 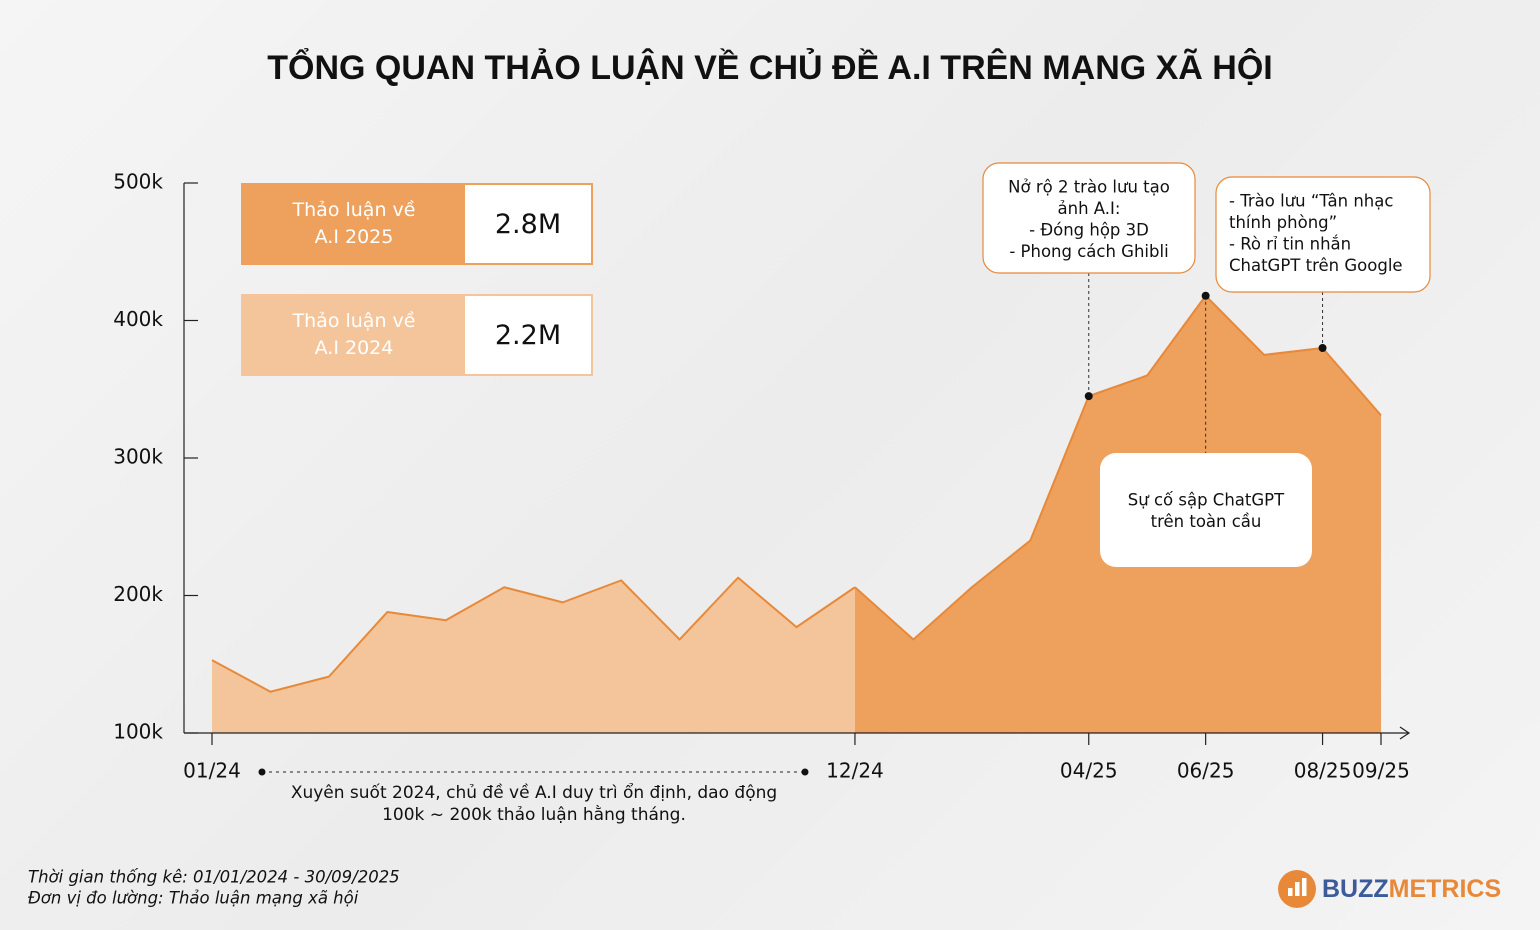 I want to click on y-tick-label: 300k, so click(x=138, y=457).